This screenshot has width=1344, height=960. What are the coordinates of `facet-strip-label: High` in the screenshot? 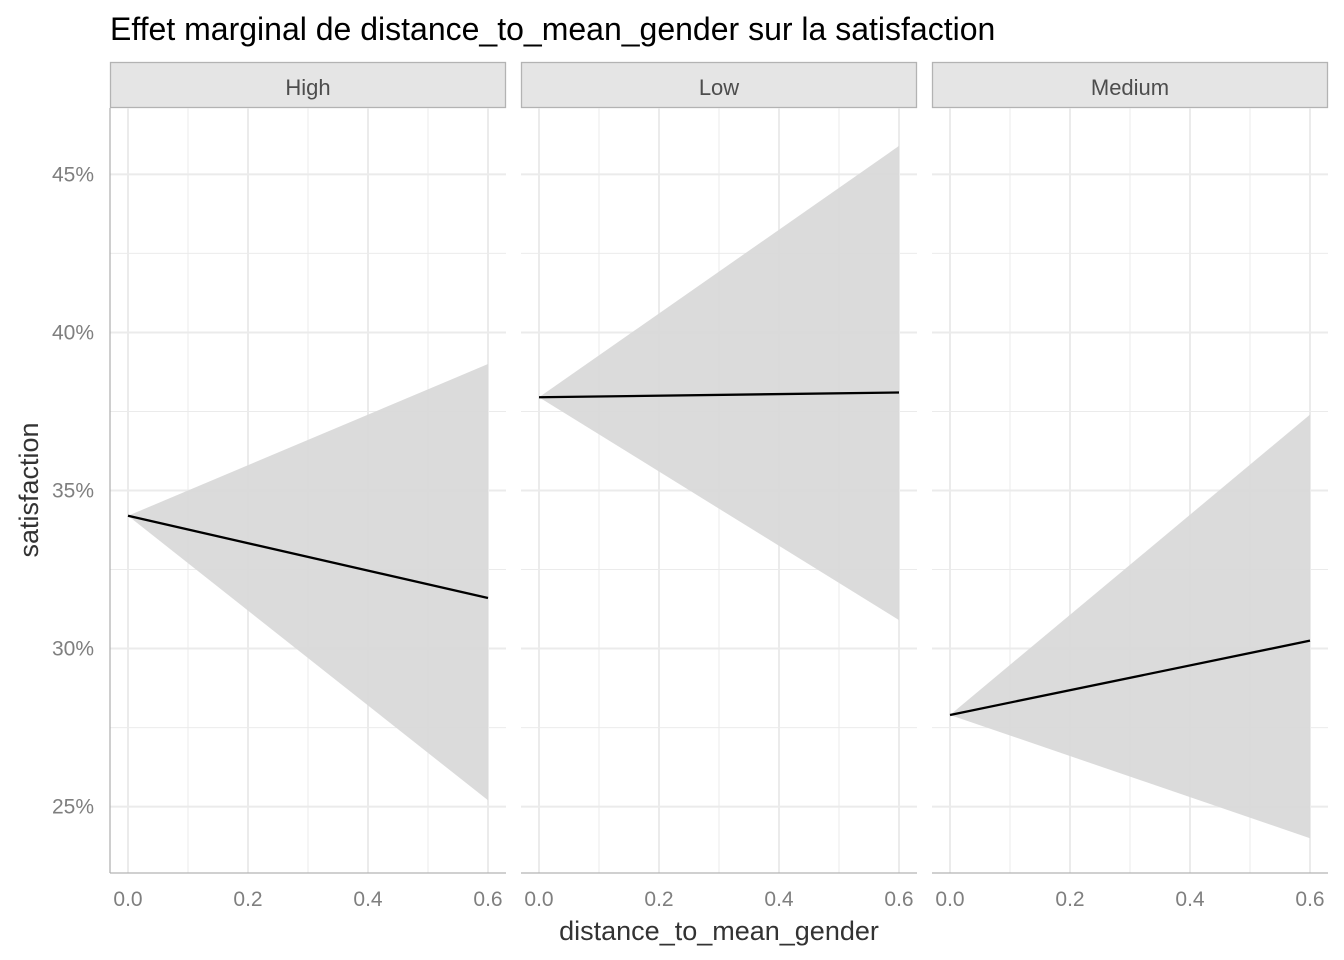 It's located at (307, 87).